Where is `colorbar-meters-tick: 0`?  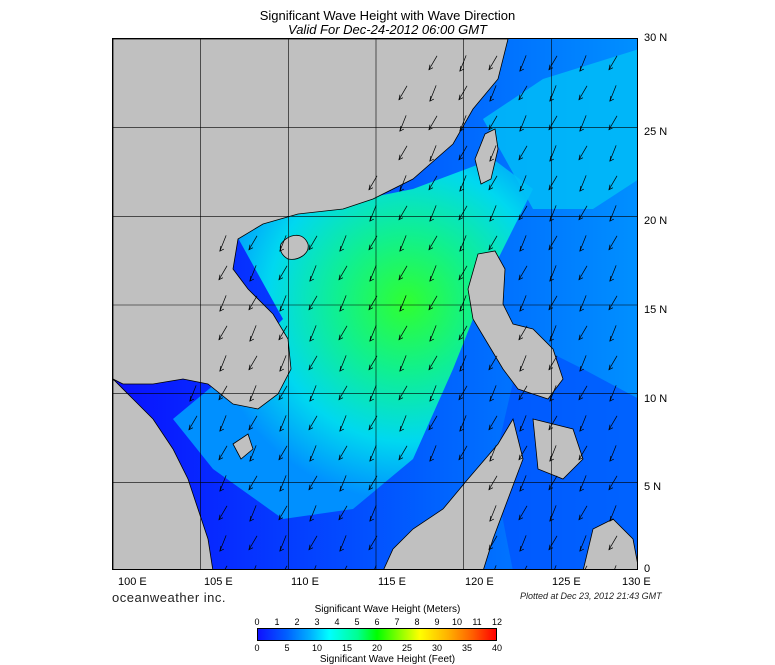 colorbar-meters-tick: 0 is located at coordinates (257, 622).